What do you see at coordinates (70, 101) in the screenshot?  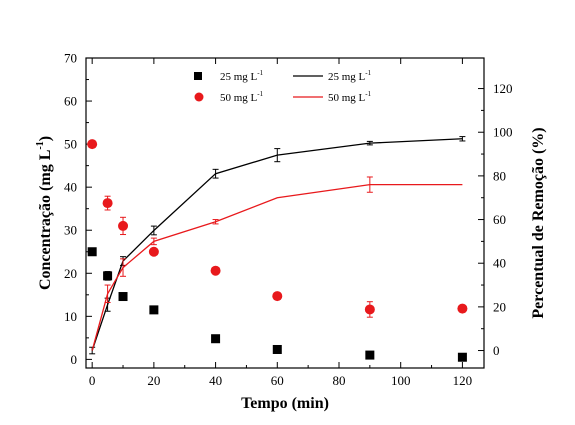 I see `y-left-tick-label: 60` at bounding box center [70, 101].